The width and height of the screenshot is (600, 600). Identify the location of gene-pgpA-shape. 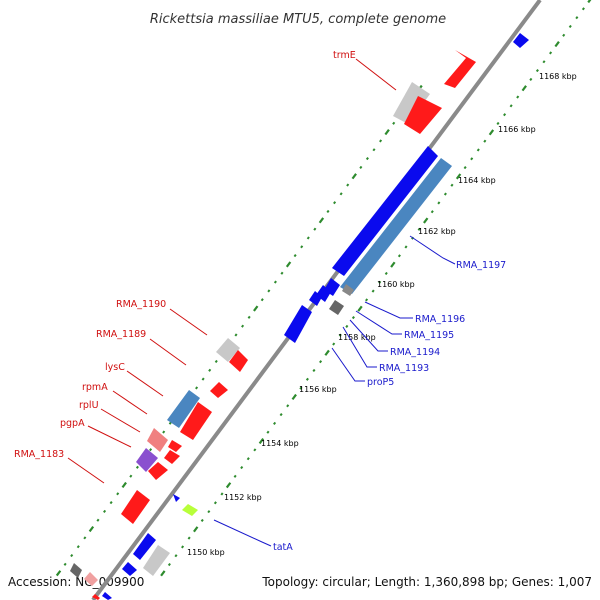
(147, 460).